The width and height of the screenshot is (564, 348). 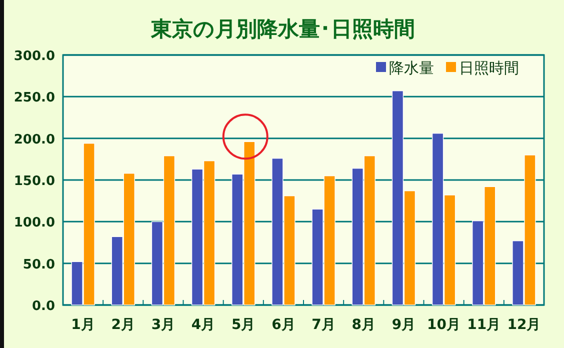 What do you see at coordinates (364, 325) in the screenshot?
I see `x-tick-label: 8月` at bounding box center [364, 325].